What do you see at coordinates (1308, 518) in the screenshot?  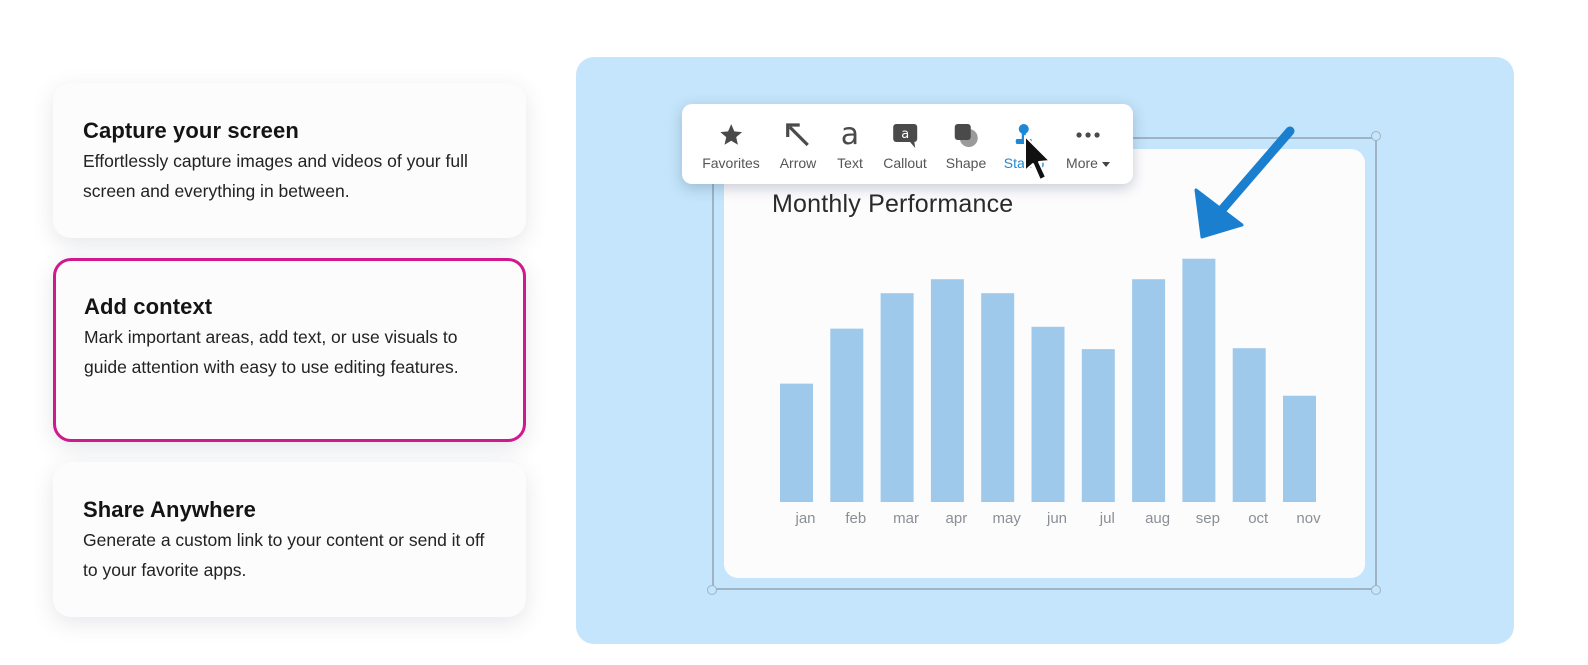 I see `x-tick-label: nov` at bounding box center [1308, 518].